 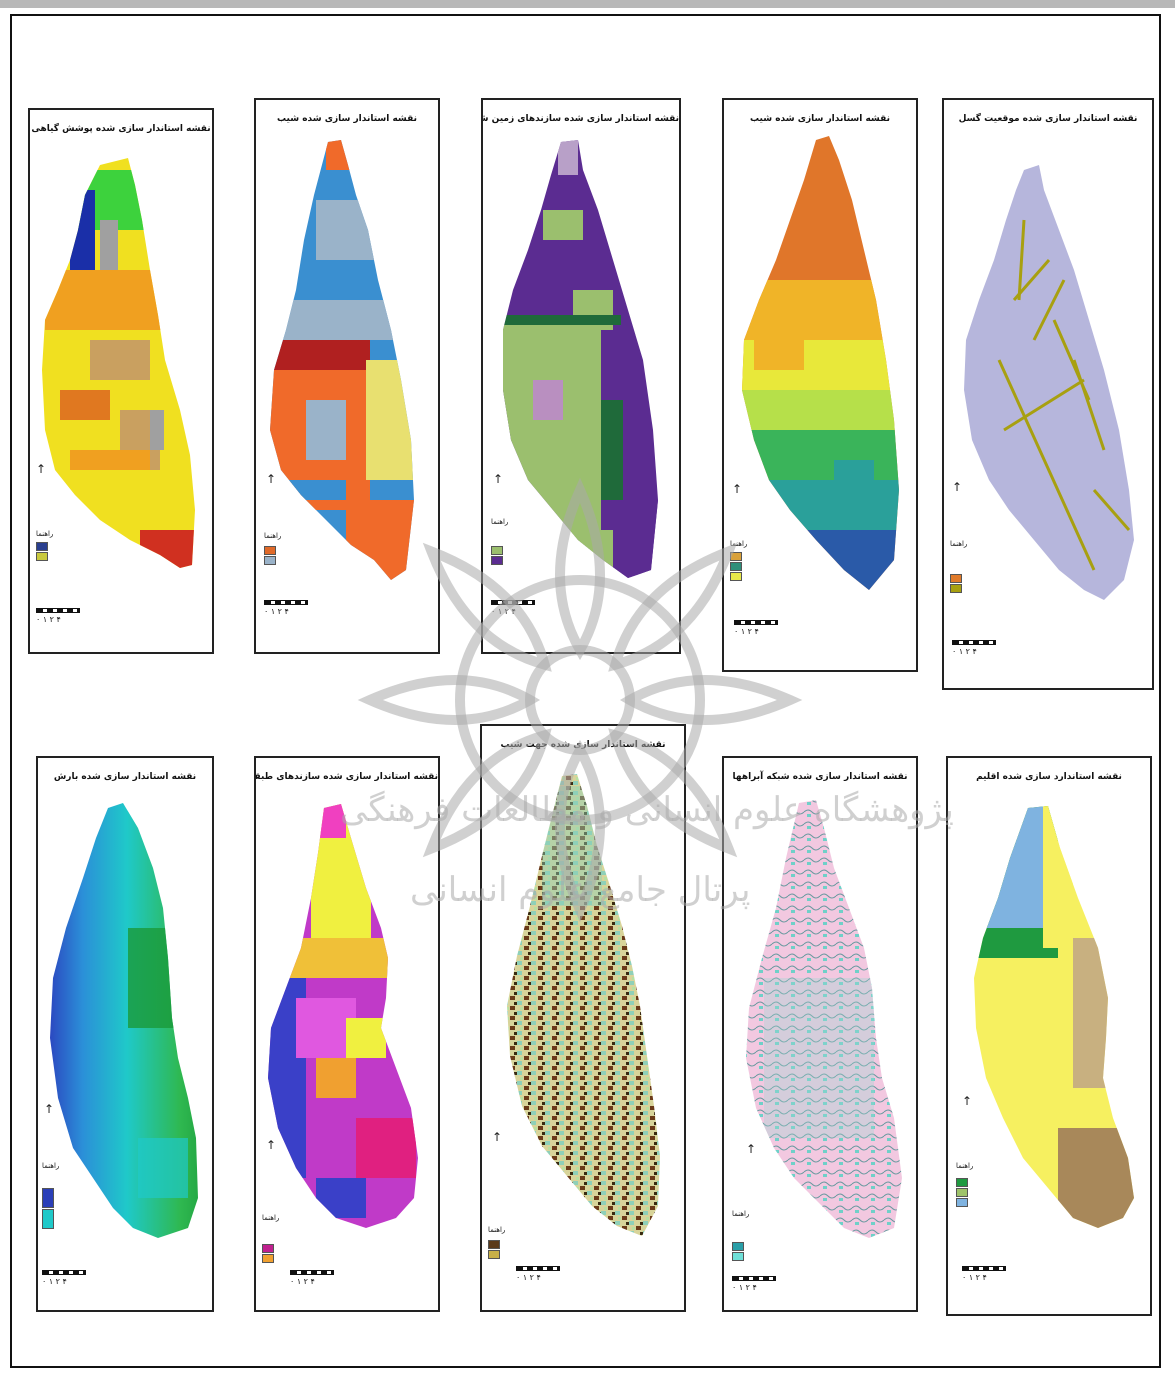 What do you see at coordinates (342, 360) in the screenshot?
I see `slope-map` at bounding box center [342, 360].